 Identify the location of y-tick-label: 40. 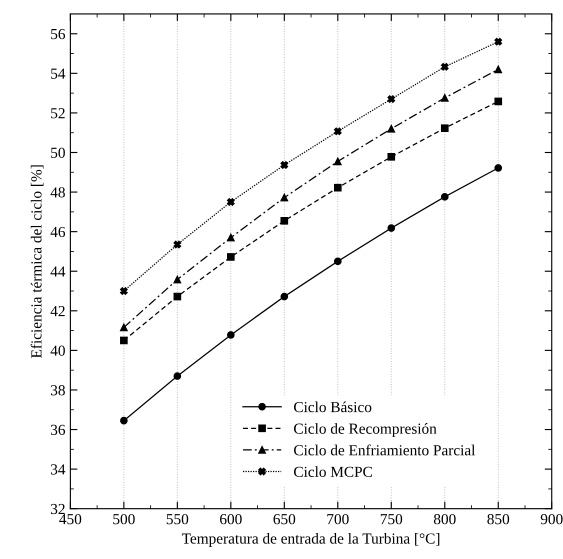
(57, 351).